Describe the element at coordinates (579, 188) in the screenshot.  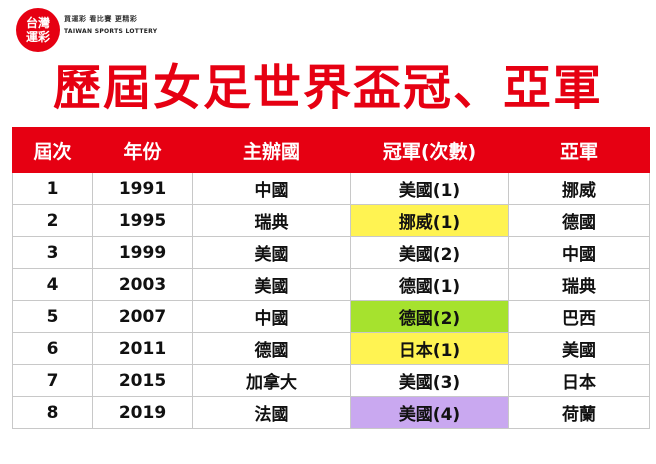
I see `cell-runner-up: 挪威` at that location.